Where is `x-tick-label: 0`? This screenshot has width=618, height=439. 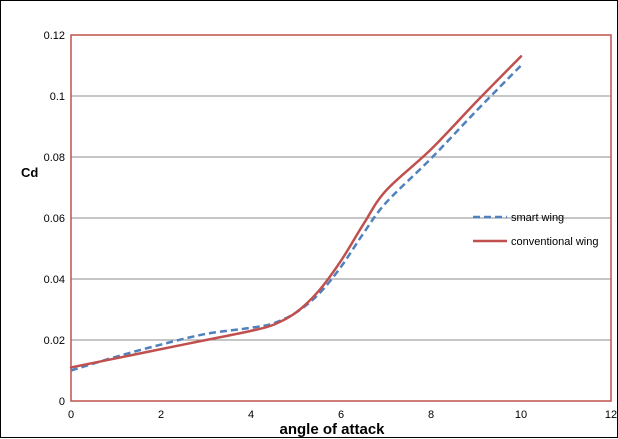 x-tick-label: 0 is located at coordinates (71, 415).